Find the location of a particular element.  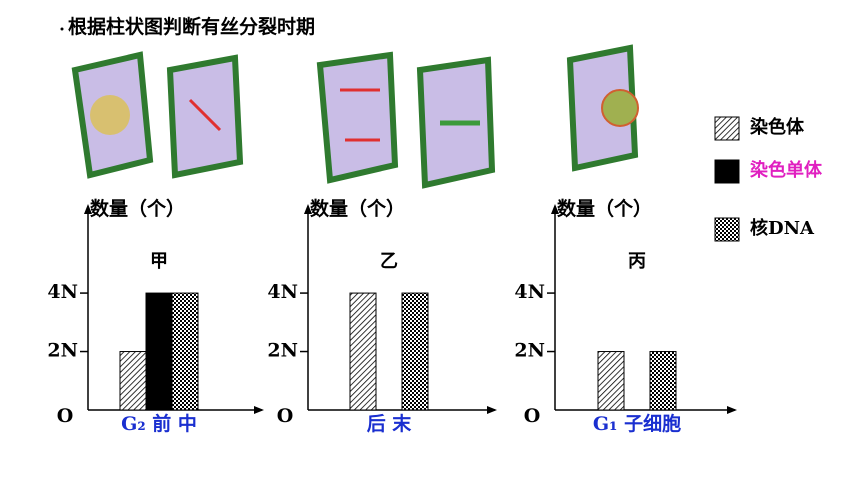

x-tick-label: G₁ 子细胞 is located at coordinates (637, 423).